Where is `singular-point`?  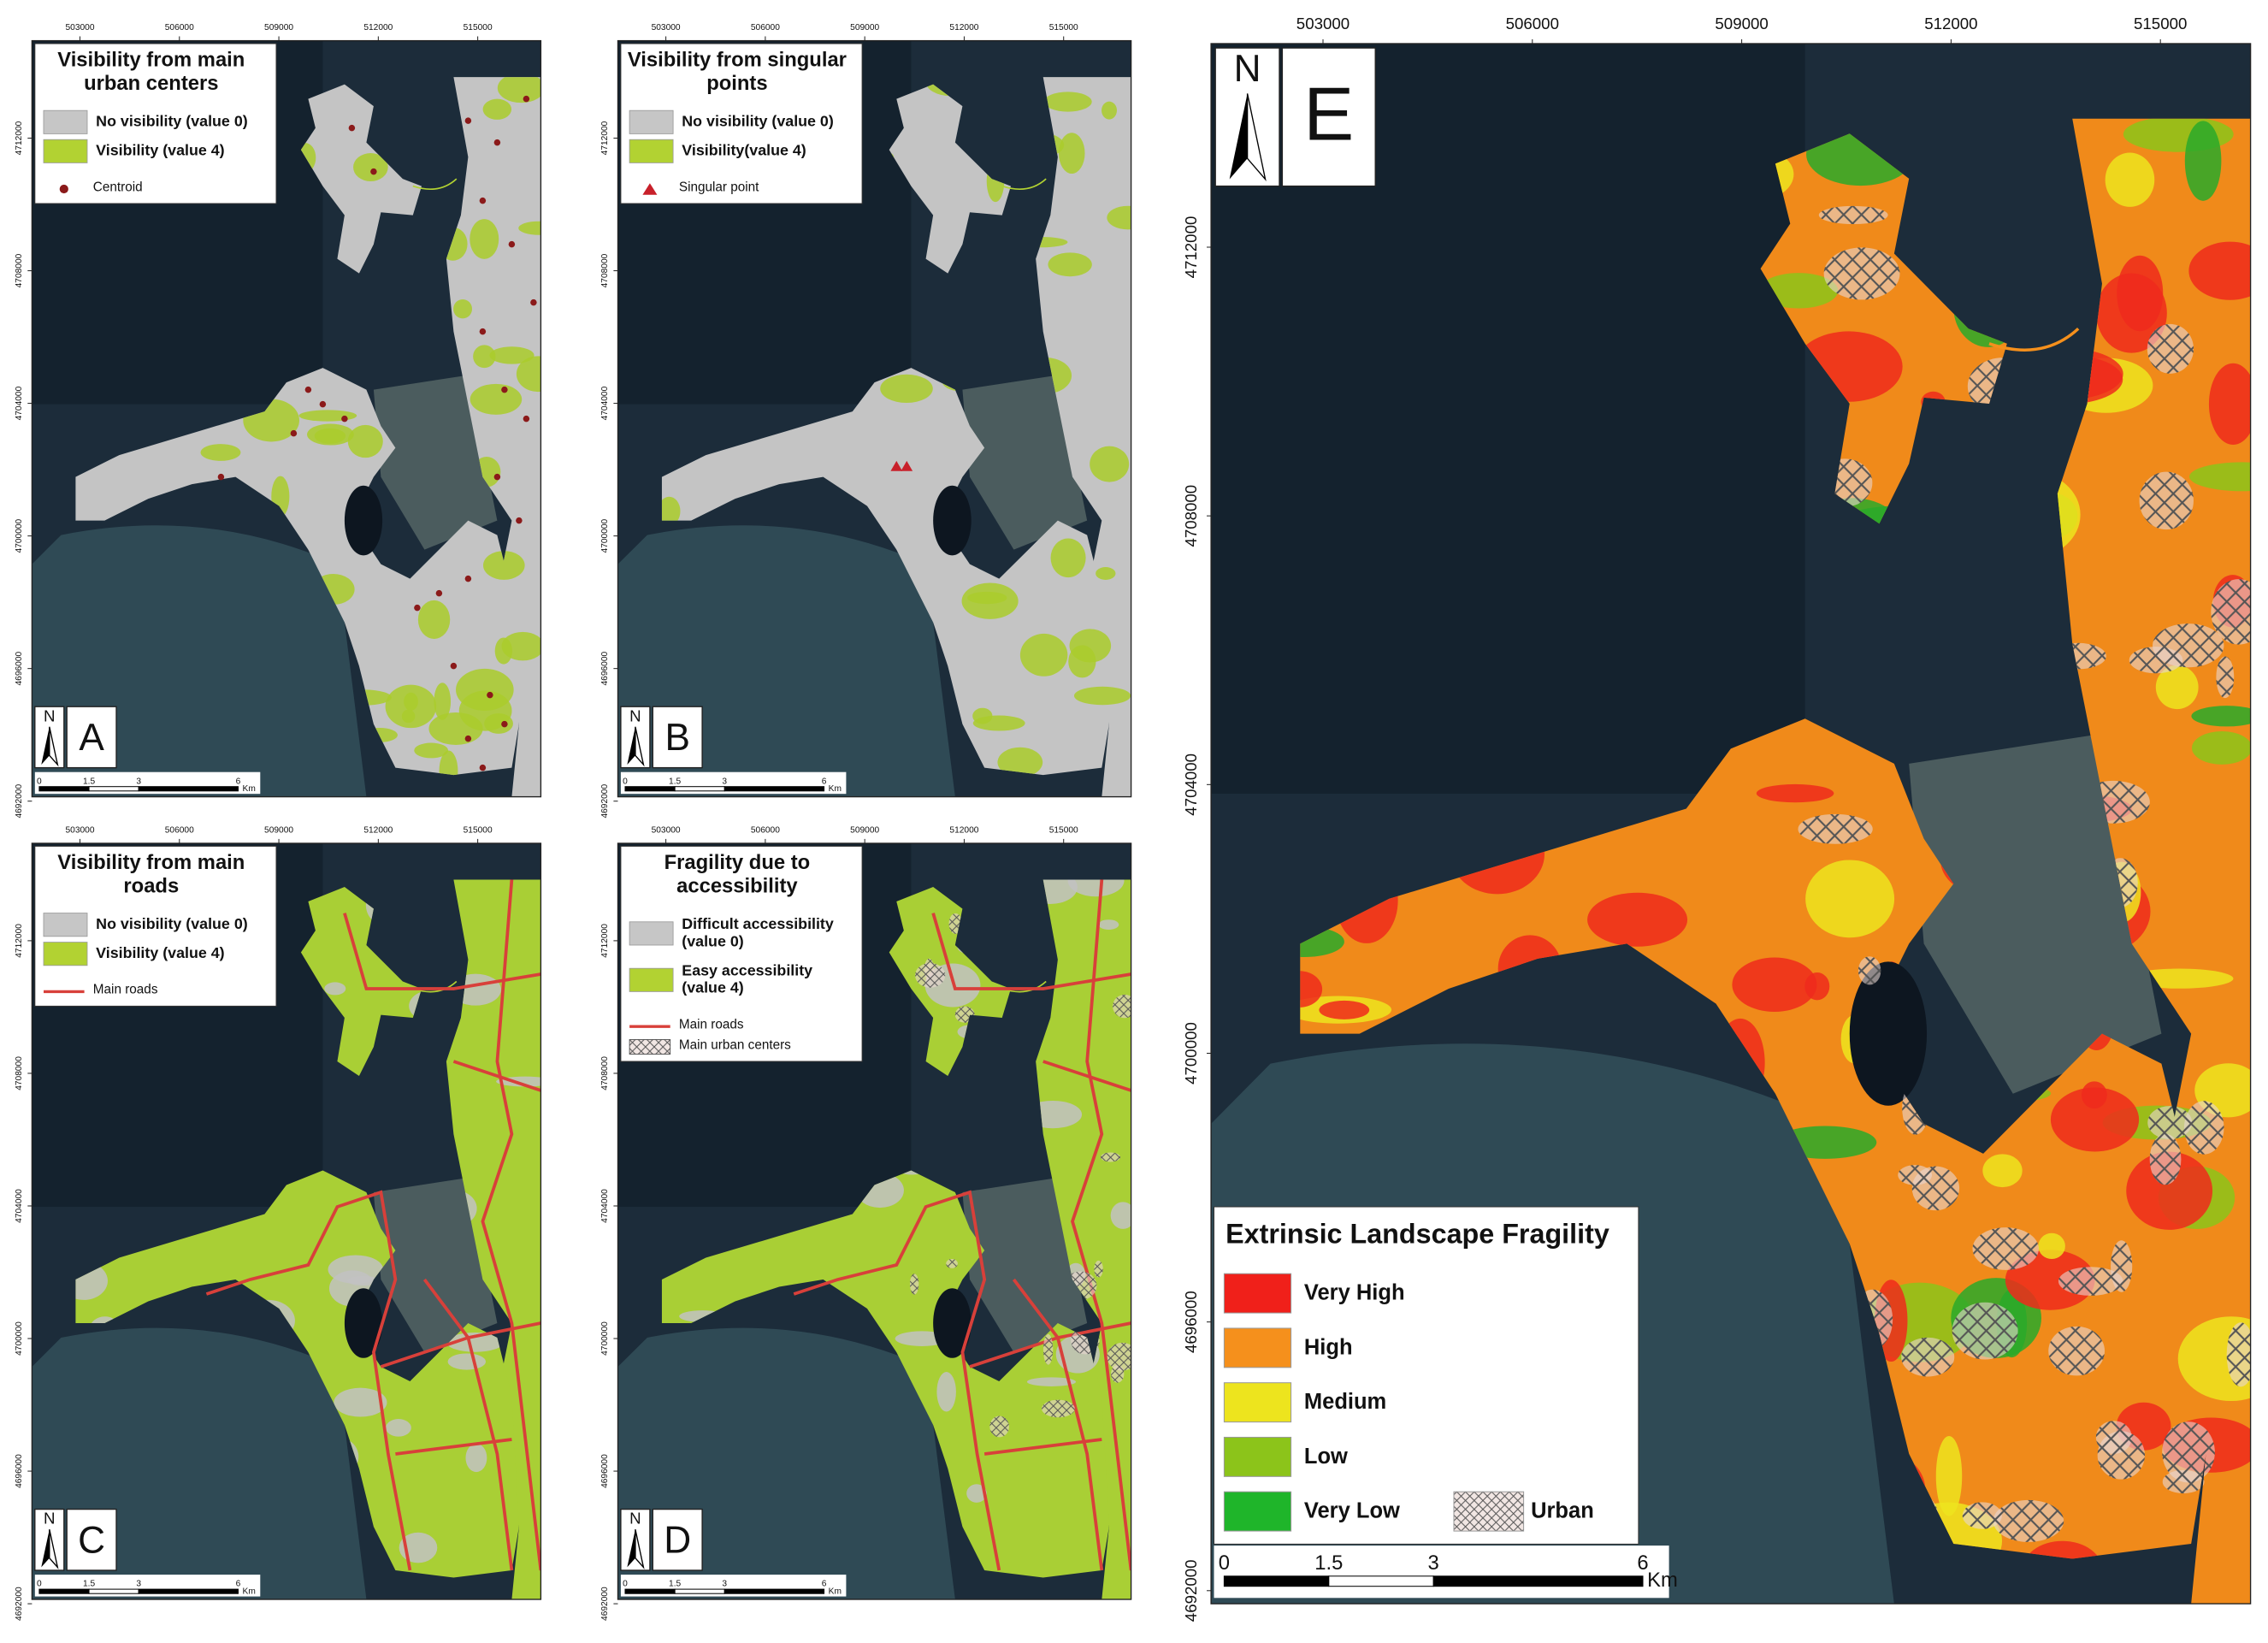
singular-point is located at coordinates (907, 466).